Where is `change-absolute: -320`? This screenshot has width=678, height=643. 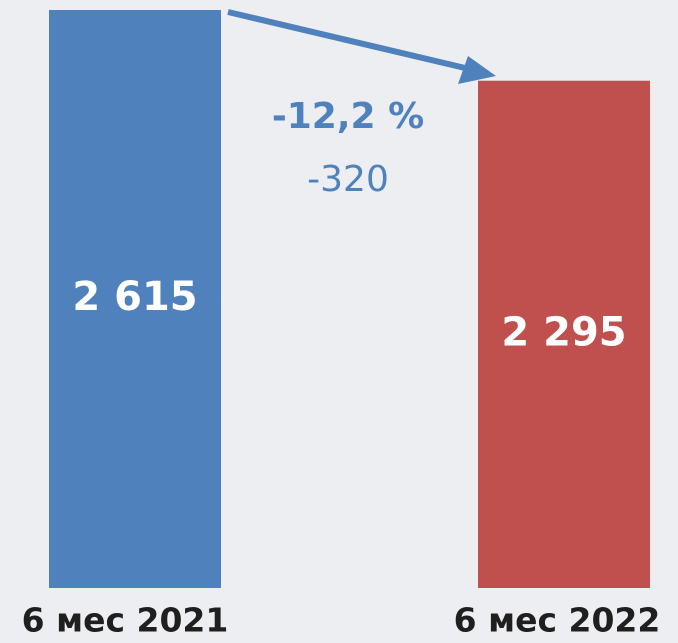
change-absolute: -320 is located at coordinates (348, 179).